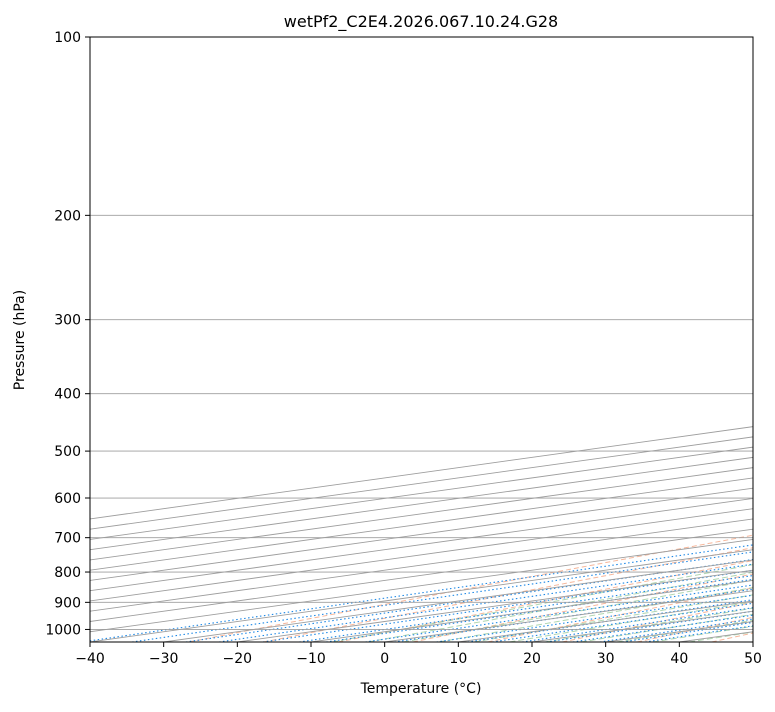 This screenshot has height=712, width=775. Describe the element at coordinates (67, 603) in the screenshot. I see `y-tick-label: 900` at that location.